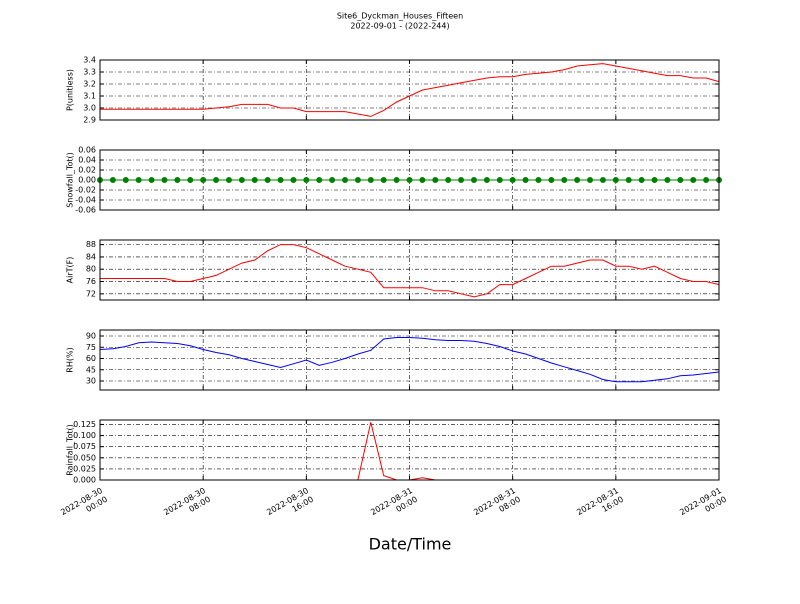 The height and width of the screenshot is (604, 800). I want to click on y-tick-label: 2.9, so click(89, 120).